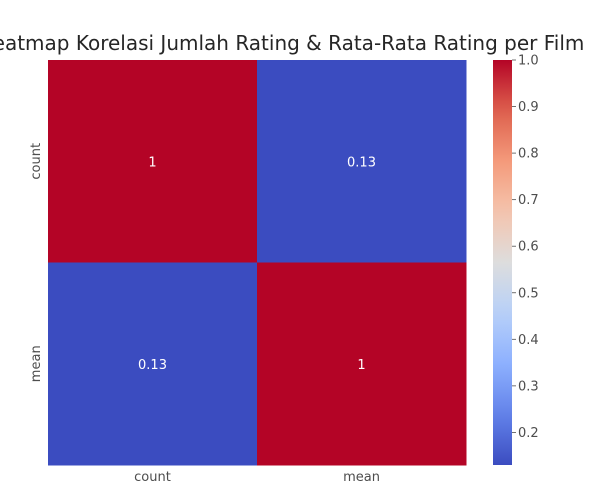 The image size is (600, 500). What do you see at coordinates (36, 262) in the screenshot?
I see `y-tick-labels: count mean` at bounding box center [36, 262].